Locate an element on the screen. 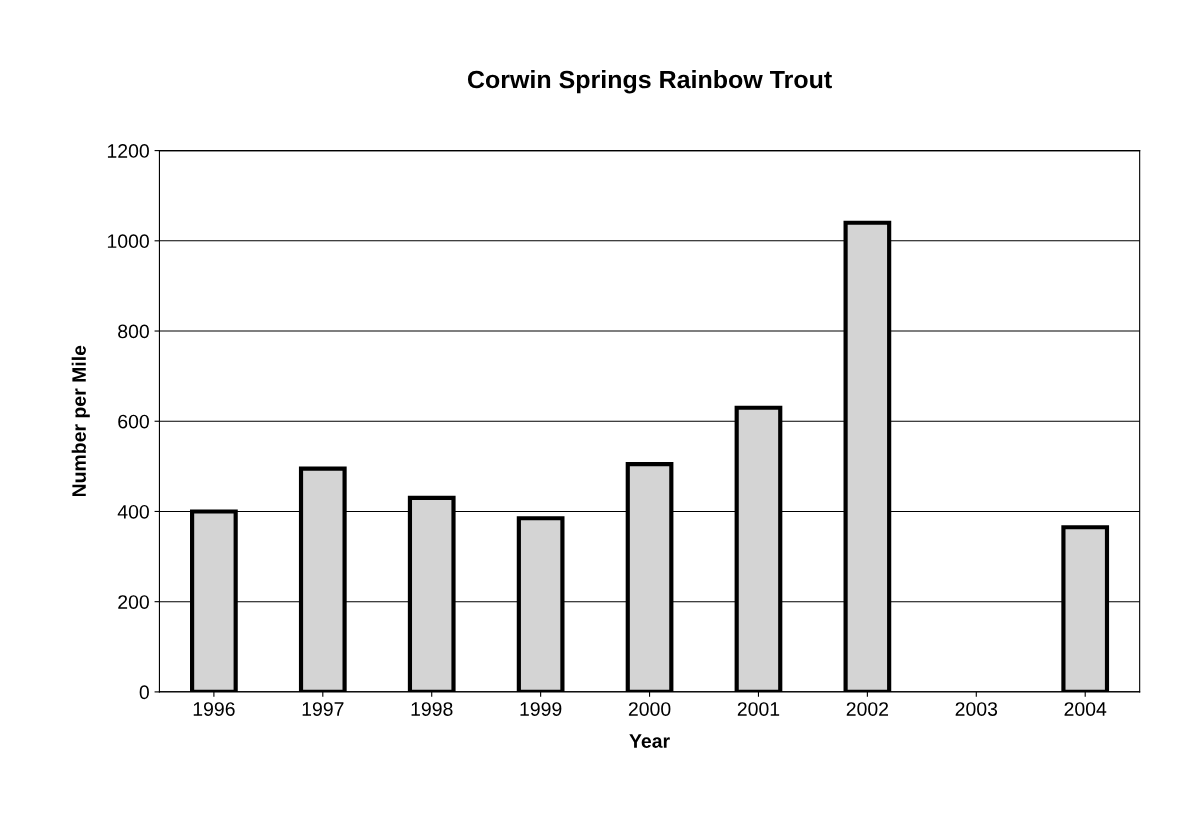 The image size is (1181, 814). y-tick-label: 1000 is located at coordinates (128, 241).